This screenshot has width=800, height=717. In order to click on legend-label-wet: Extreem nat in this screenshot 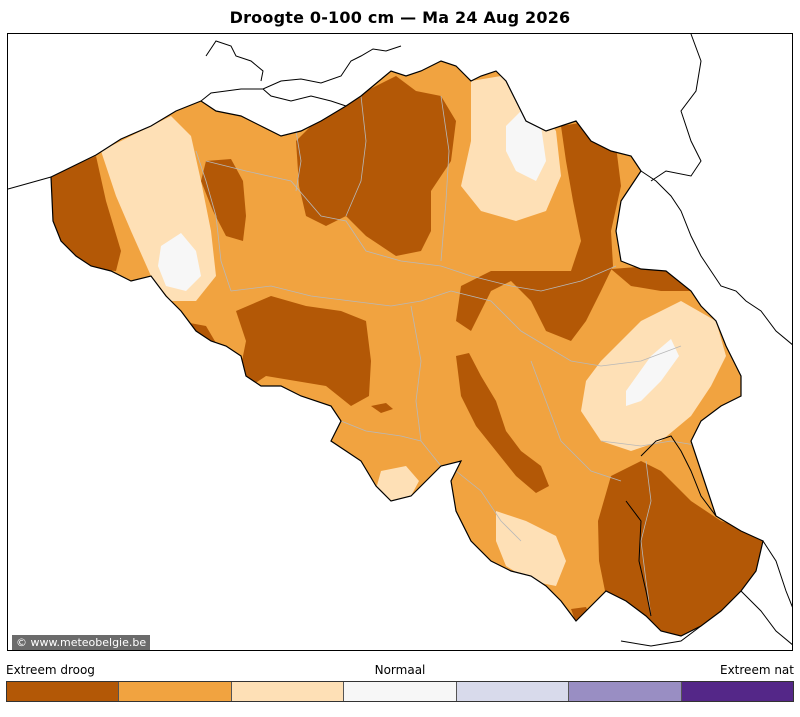, I will do `click(757, 670)`.